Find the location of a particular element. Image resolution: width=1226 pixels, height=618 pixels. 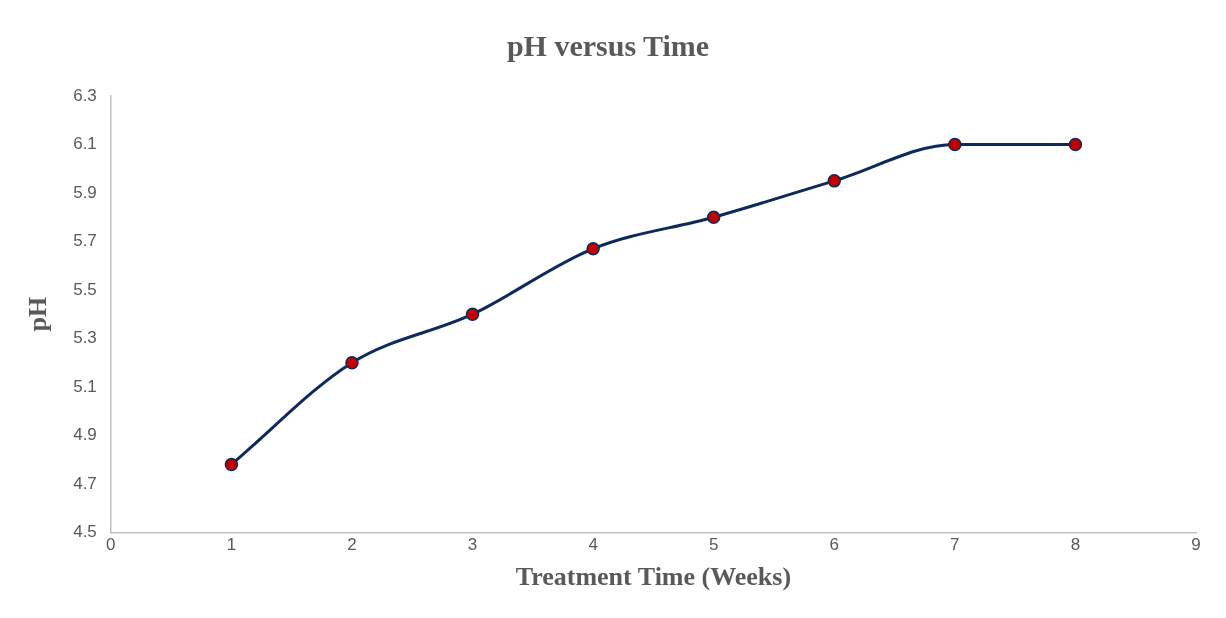

y-tick-label: 5.3 is located at coordinates (85, 338).